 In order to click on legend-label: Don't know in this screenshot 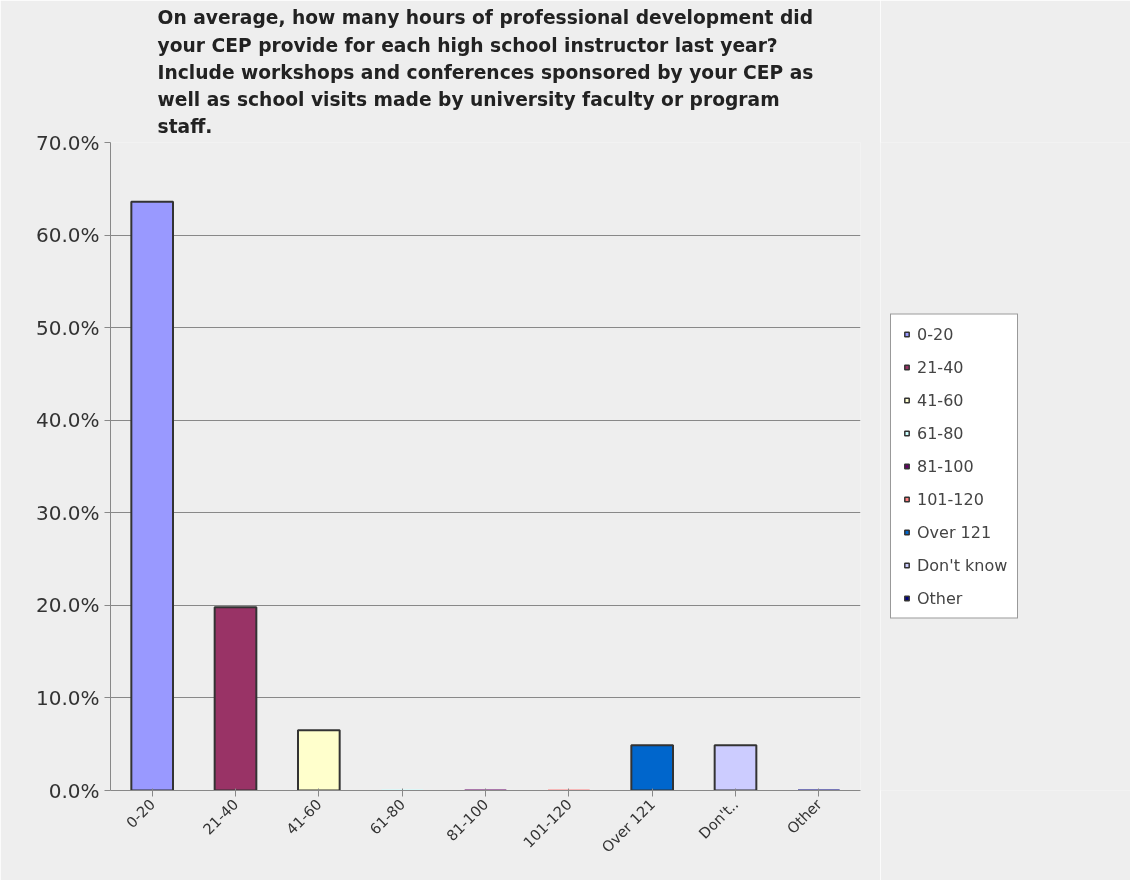, I will do `click(962, 565)`.